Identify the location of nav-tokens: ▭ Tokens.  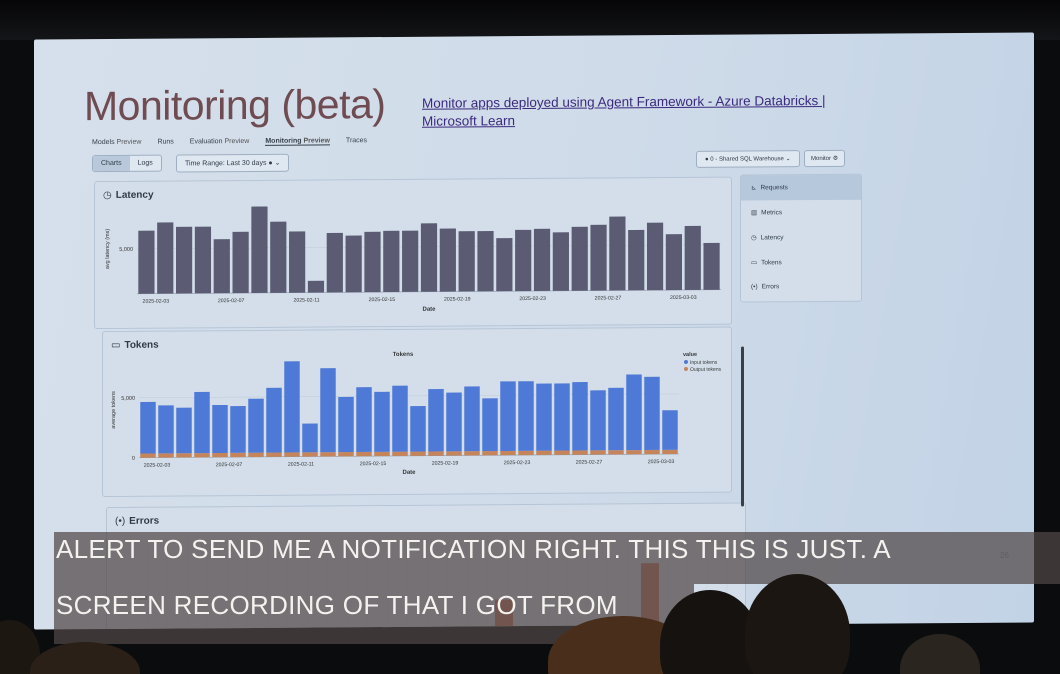
(801, 263).